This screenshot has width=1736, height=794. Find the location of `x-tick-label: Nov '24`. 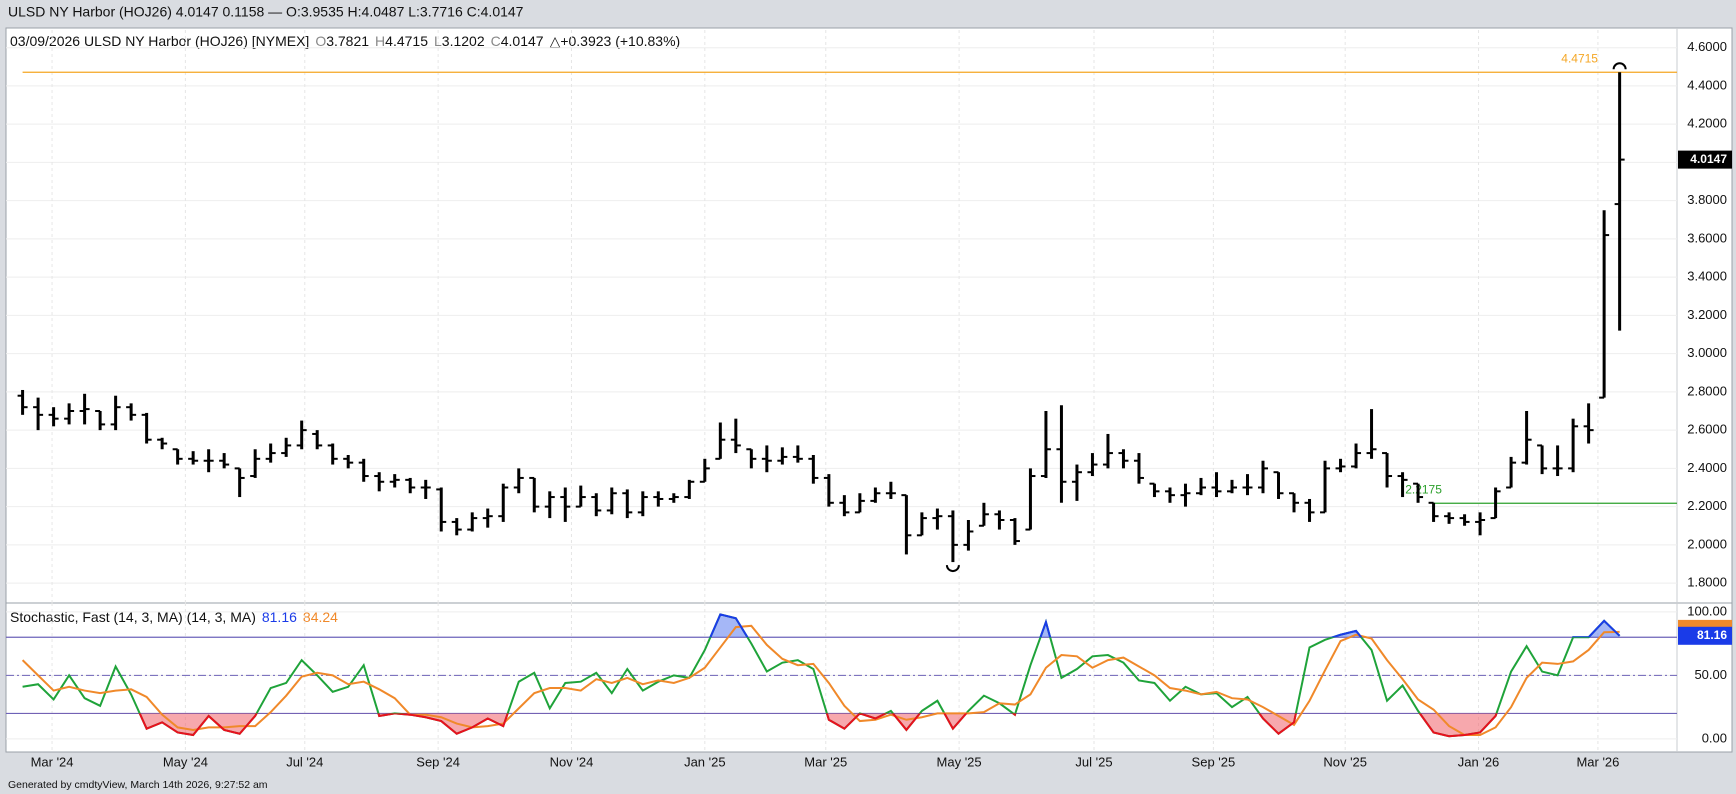

x-tick-label: Nov '24 is located at coordinates (572, 761).